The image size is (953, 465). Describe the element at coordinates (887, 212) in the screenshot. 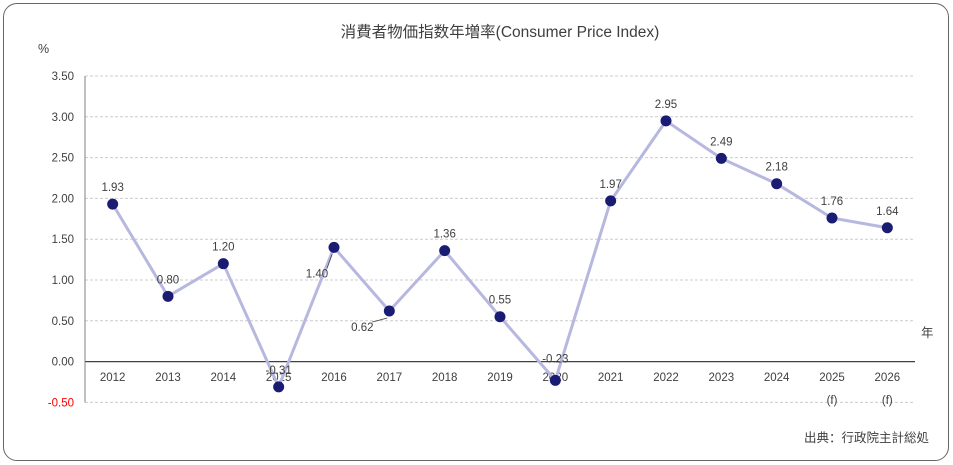

I see `data-label-2026: 1.64` at that location.